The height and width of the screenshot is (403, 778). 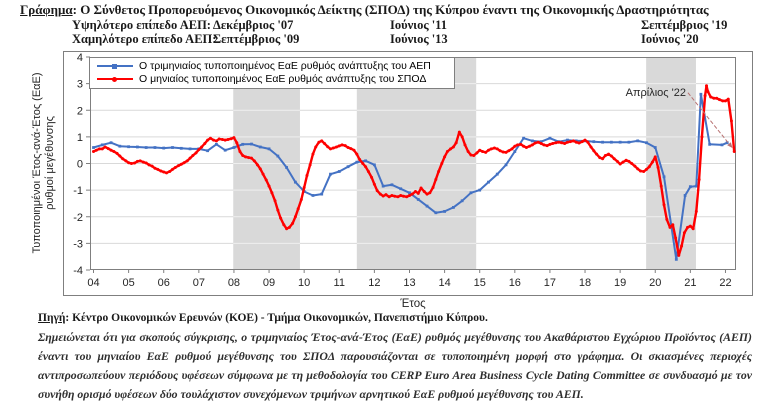 What do you see at coordinates (585, 283) in the screenshot?
I see `svg-text: 18` at bounding box center [585, 283].